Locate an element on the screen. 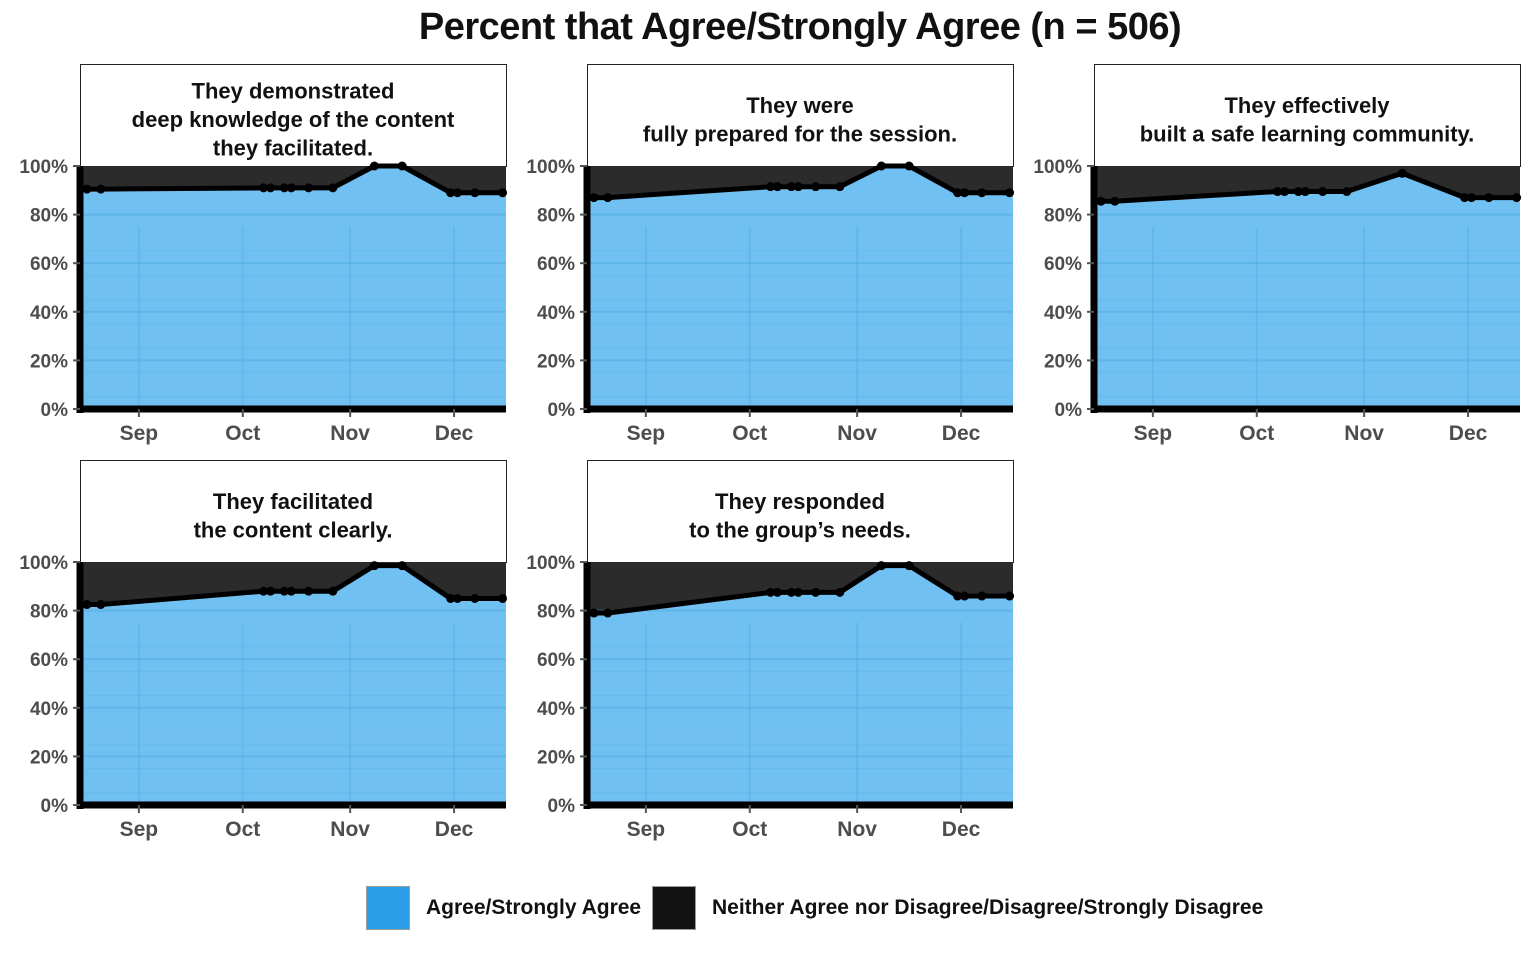 This screenshot has width=1536, height=960. legend-label-agree: Agree/Strongly Agree is located at coordinates (534, 907).